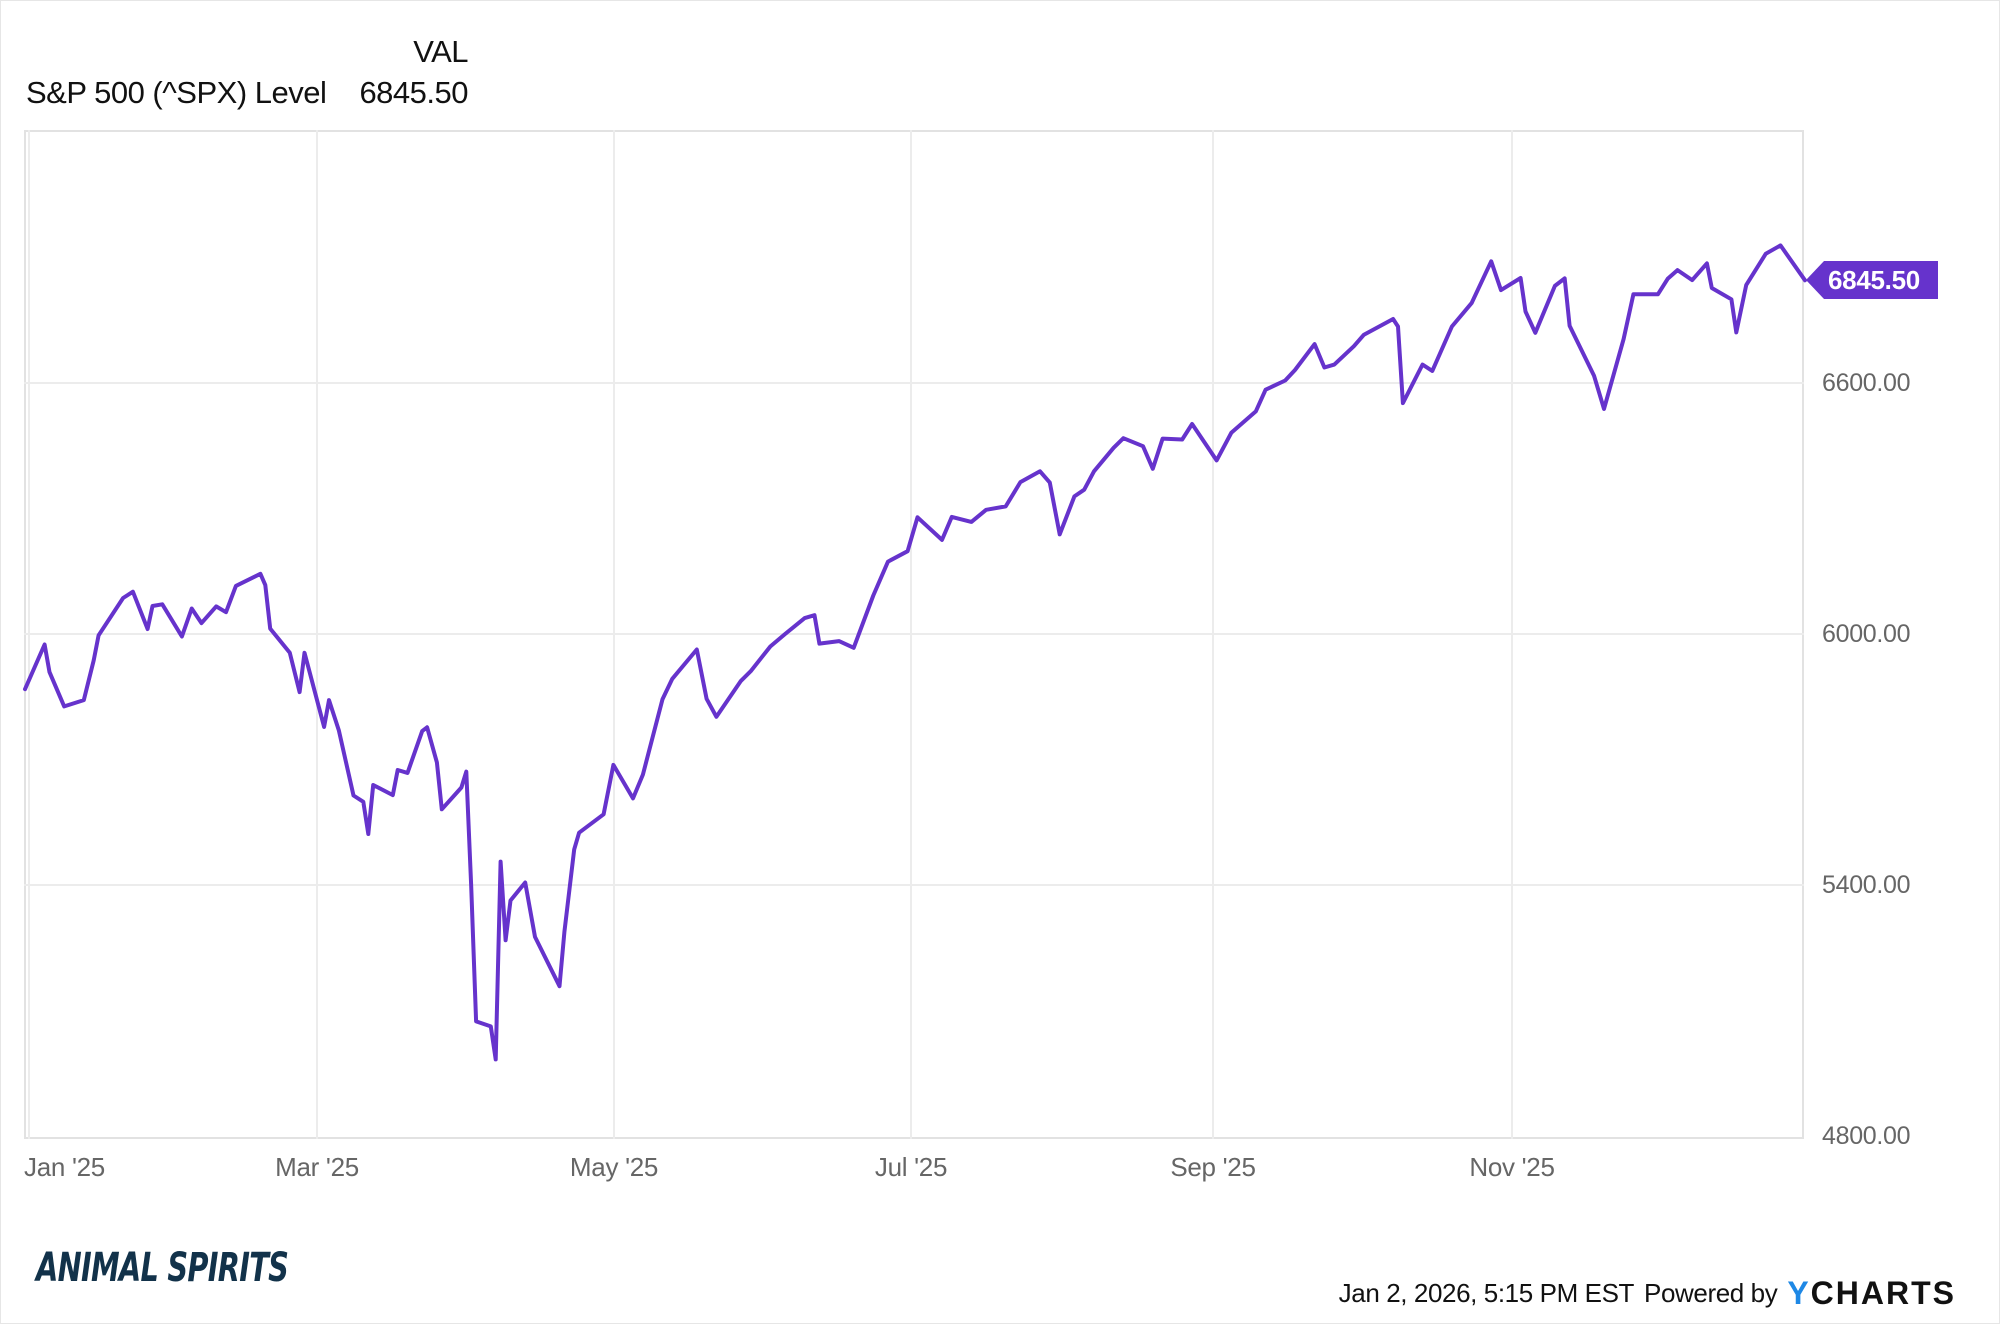 The width and height of the screenshot is (2000, 1324). Describe the element at coordinates (911, 1167) in the screenshot. I see `x-tick-label: Jul '25` at that location.